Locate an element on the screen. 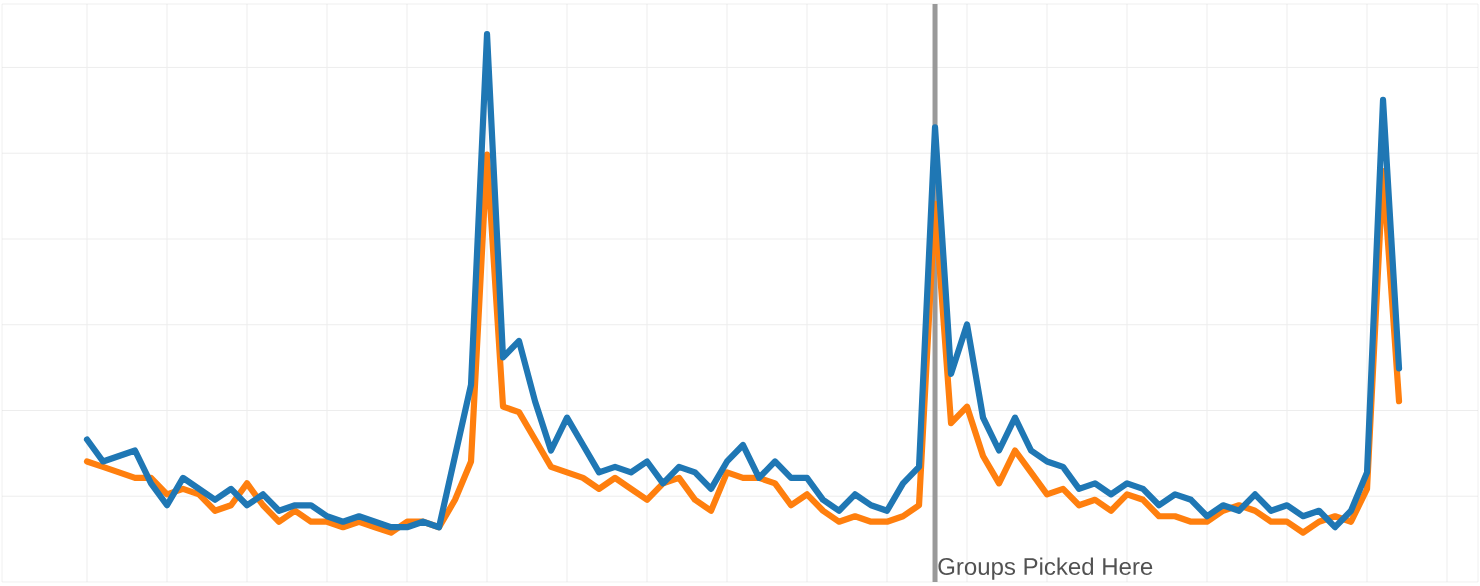 This screenshot has width=1480, height=586. annotation: Groups Picked Here is located at coordinates (1045, 568).